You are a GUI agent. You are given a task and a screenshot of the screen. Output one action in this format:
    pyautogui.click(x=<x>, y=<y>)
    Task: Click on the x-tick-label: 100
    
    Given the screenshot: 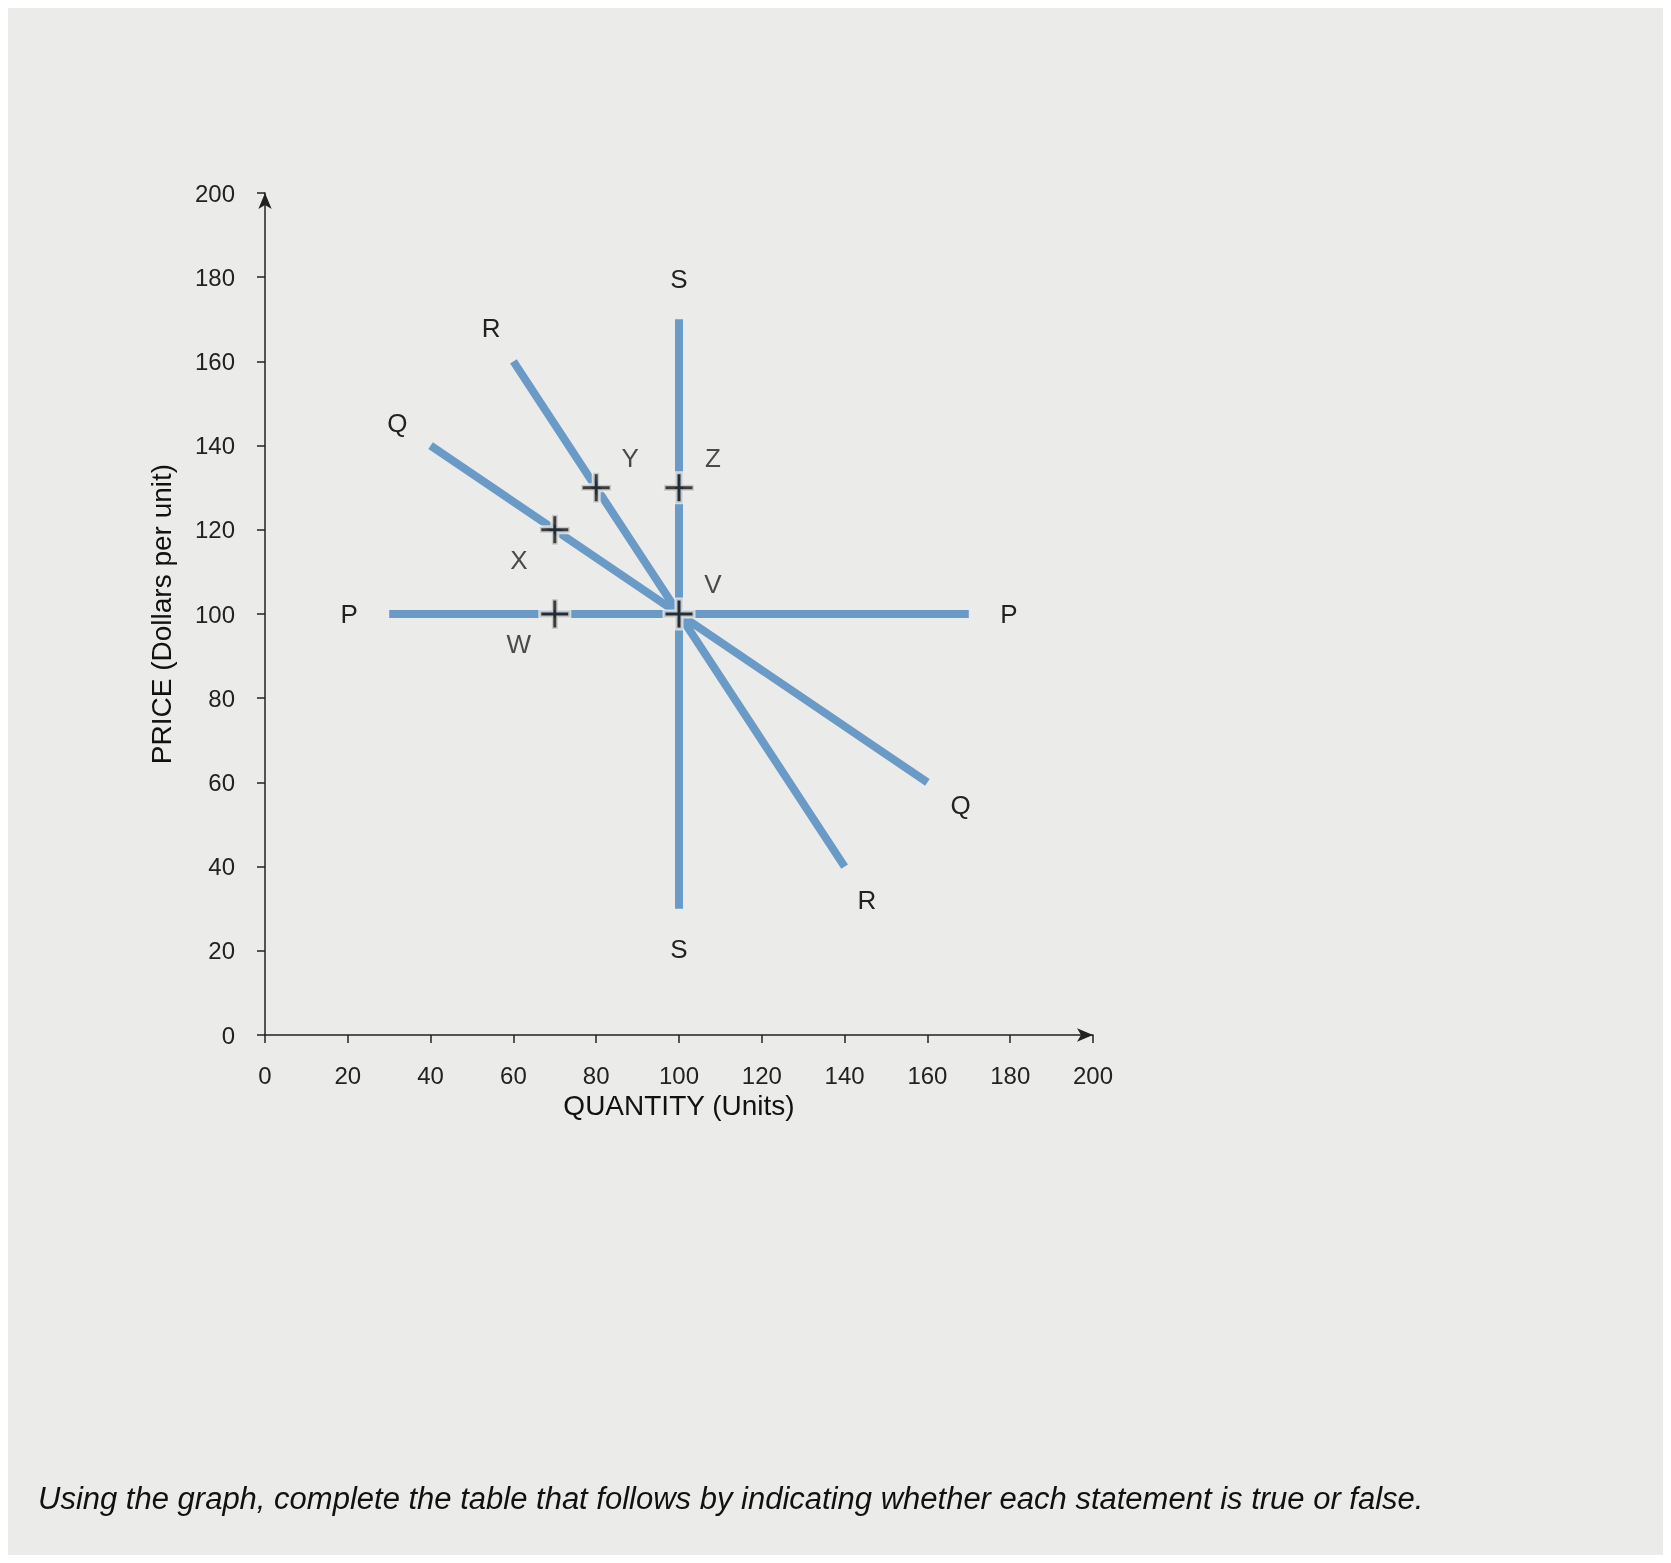 What is the action you would take?
    pyautogui.click(x=679, y=1075)
    